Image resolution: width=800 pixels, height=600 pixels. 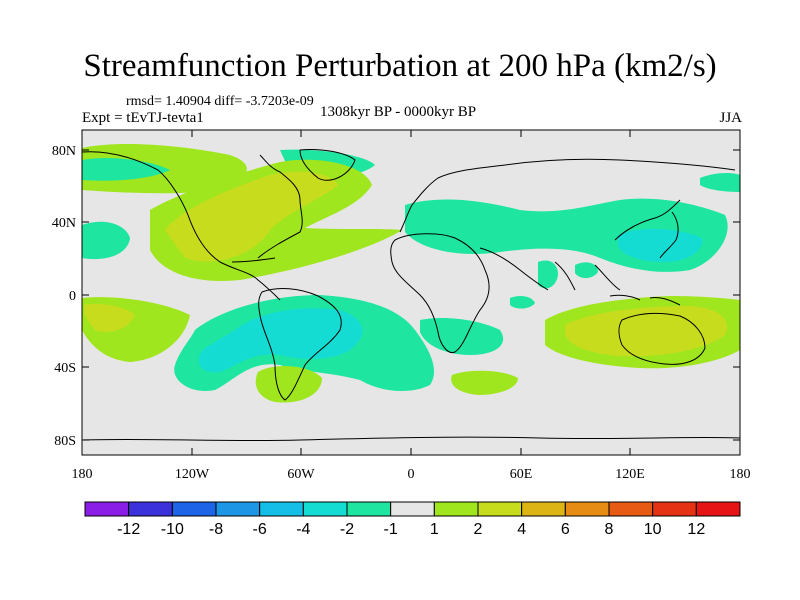 I want to click on region-india-negative, so click(x=548, y=274).